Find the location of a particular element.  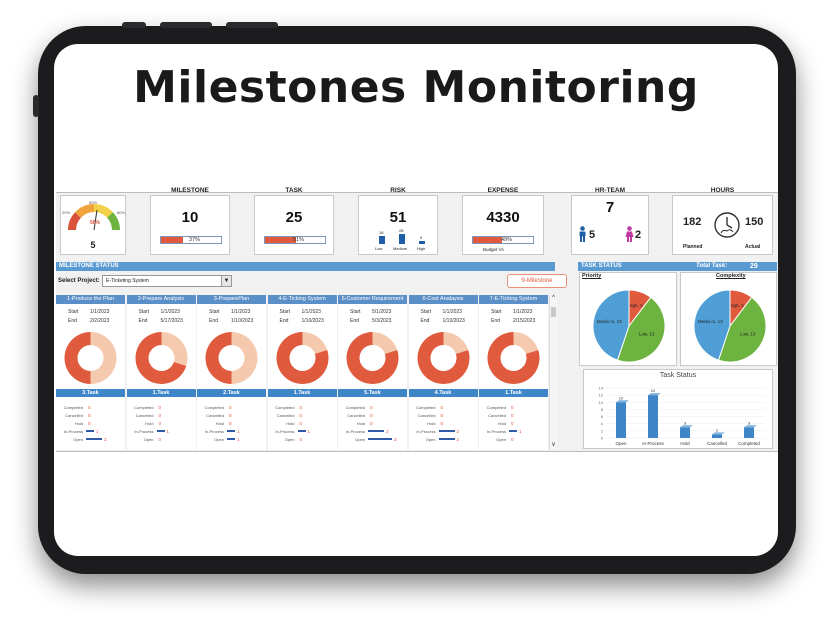

scroll-up-icon: ^ is located at coordinates (553, 298).